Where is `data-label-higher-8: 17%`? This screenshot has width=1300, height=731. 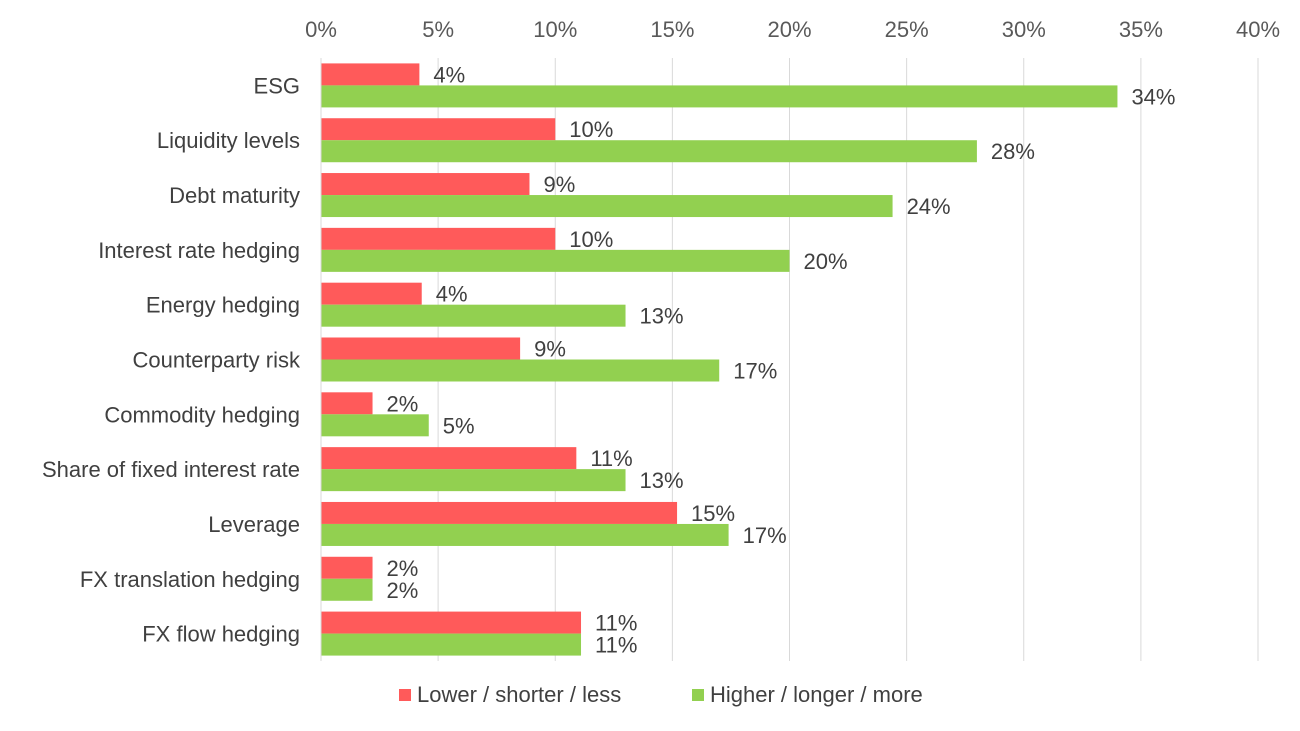 data-label-higher-8: 17% is located at coordinates (765, 535).